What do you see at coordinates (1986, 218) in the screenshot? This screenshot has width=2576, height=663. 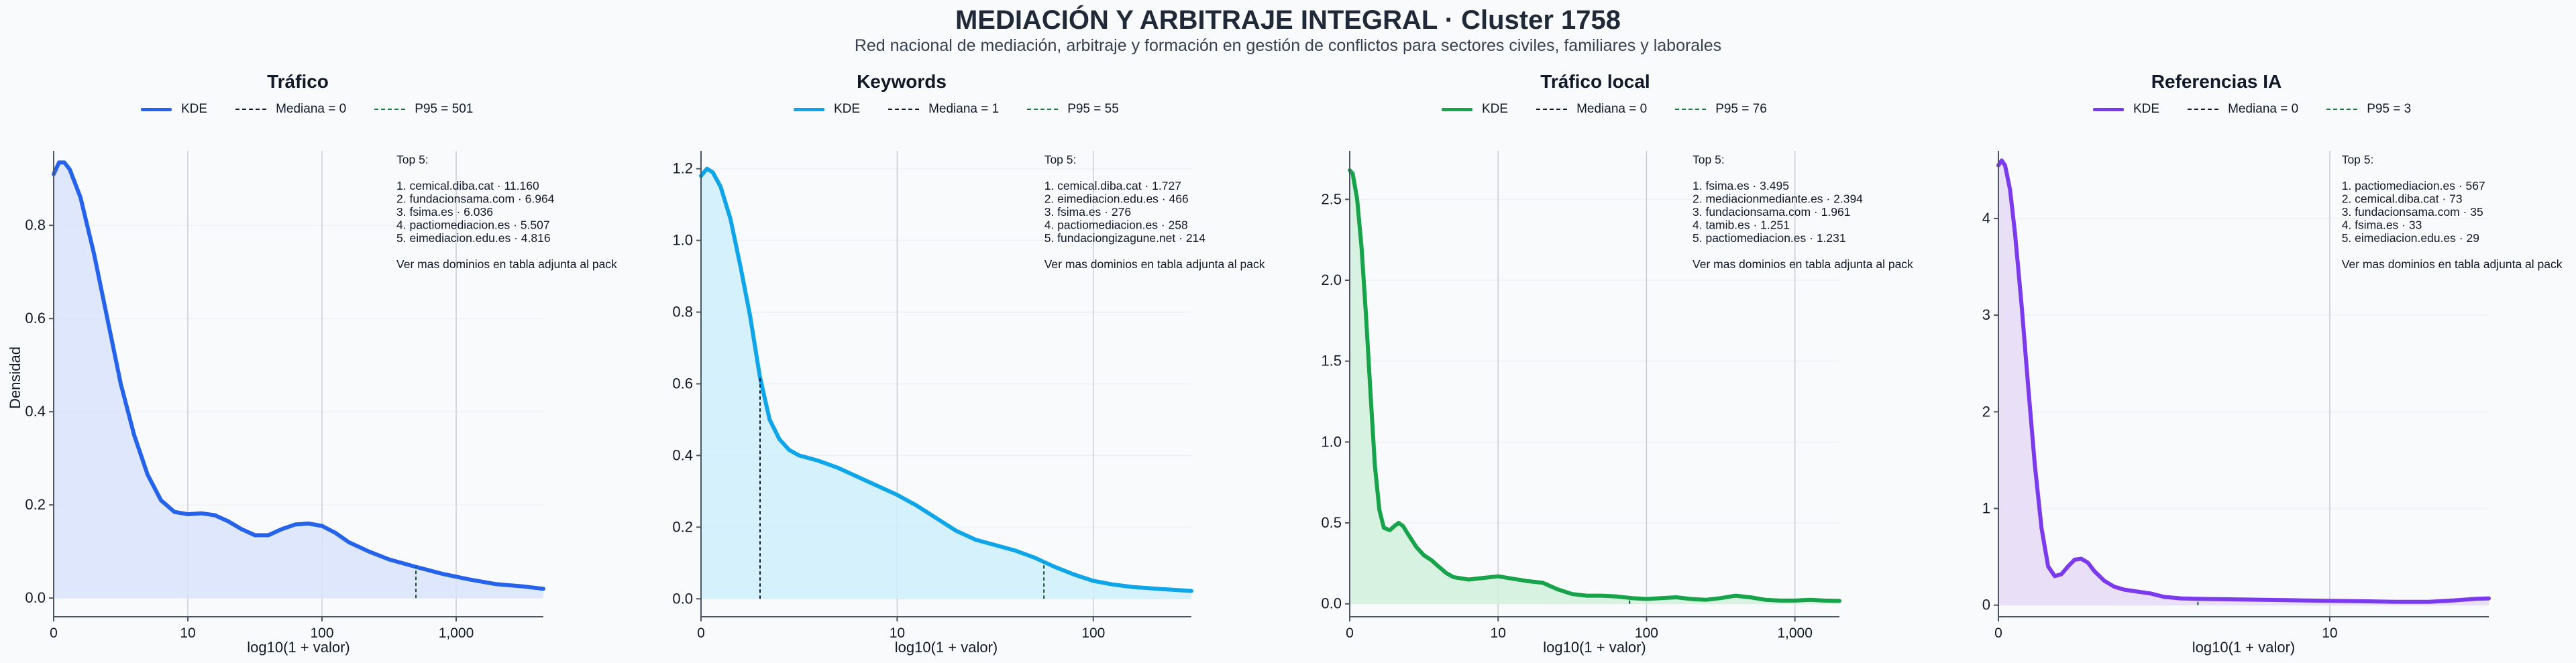 I see `y-tick-label: 4` at bounding box center [1986, 218].